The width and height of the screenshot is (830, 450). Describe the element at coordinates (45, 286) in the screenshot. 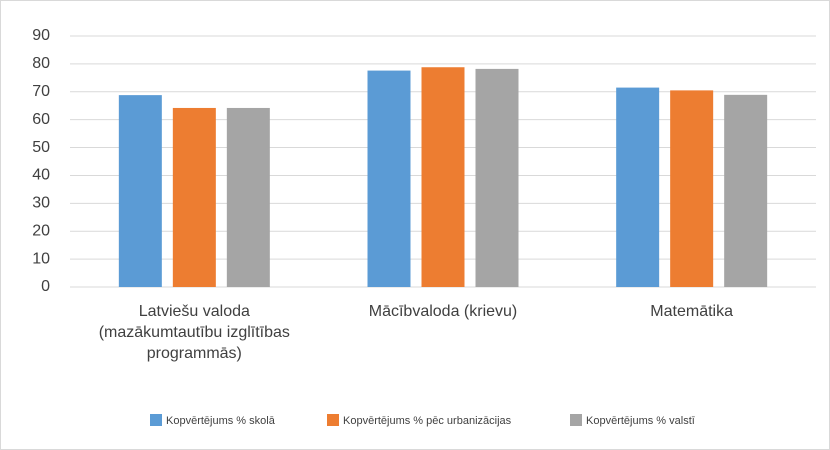

I see `y-tick-label: 0` at that location.